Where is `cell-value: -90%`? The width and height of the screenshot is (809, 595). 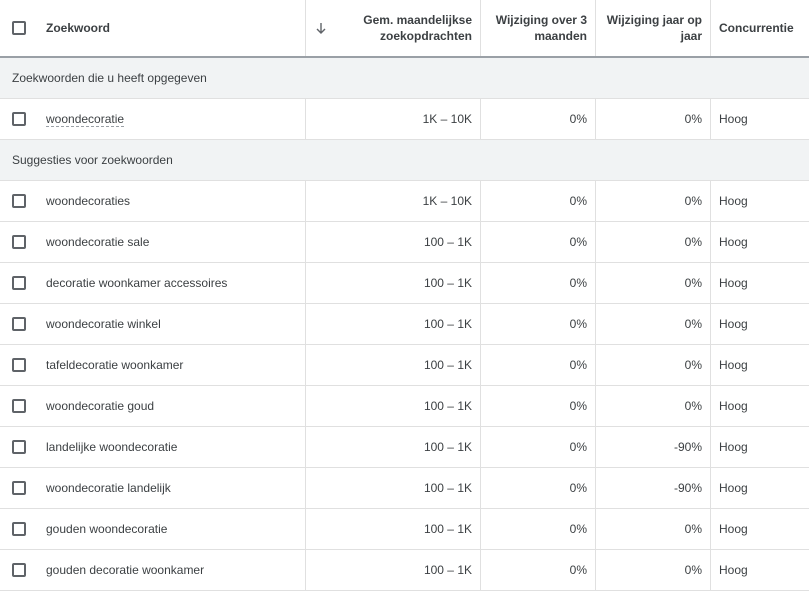 cell-value: -90% is located at coordinates (687, 447).